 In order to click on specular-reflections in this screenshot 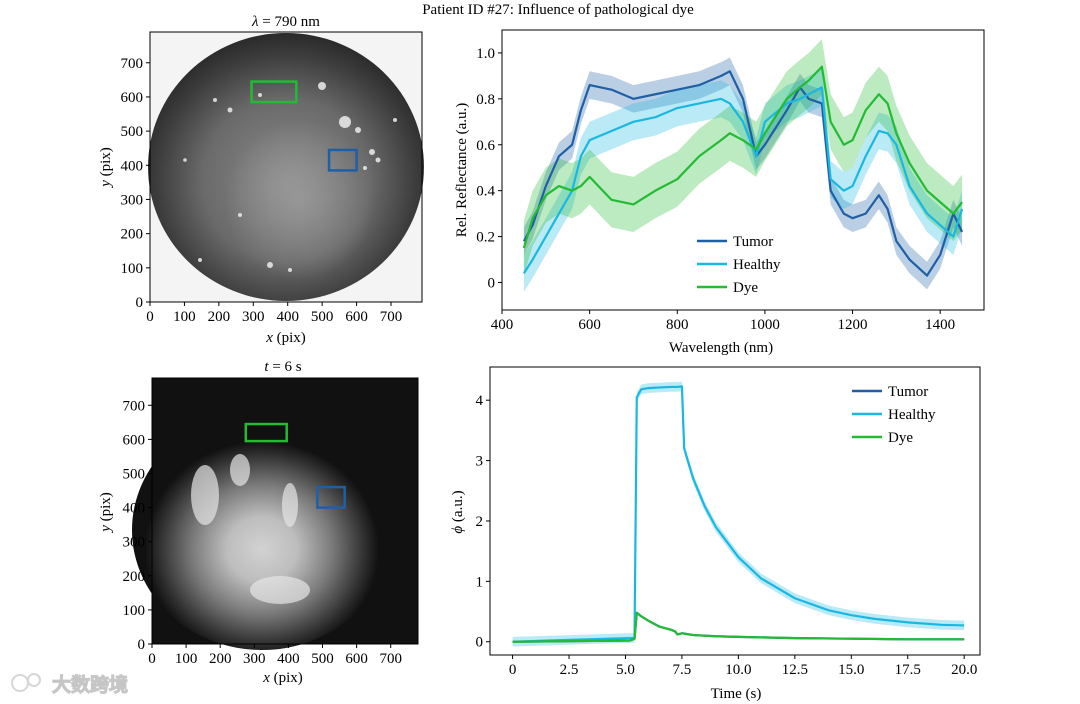, I will do `click(290, 177)`.